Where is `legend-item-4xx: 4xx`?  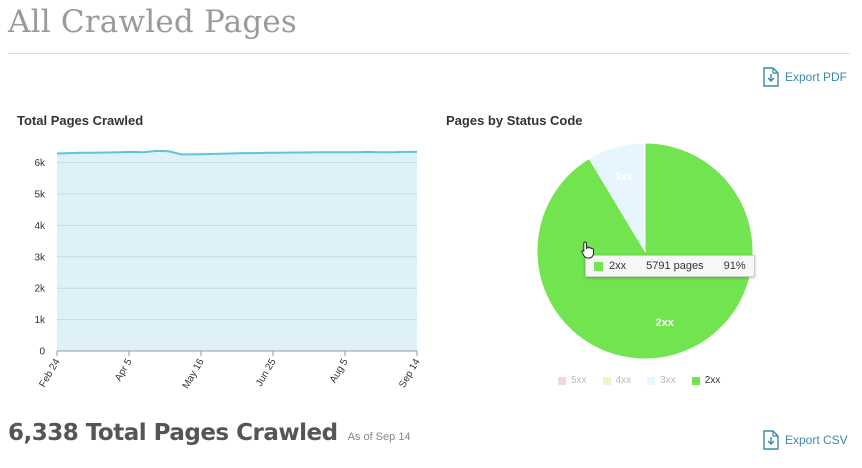
legend-item-4xx: 4xx is located at coordinates (617, 380).